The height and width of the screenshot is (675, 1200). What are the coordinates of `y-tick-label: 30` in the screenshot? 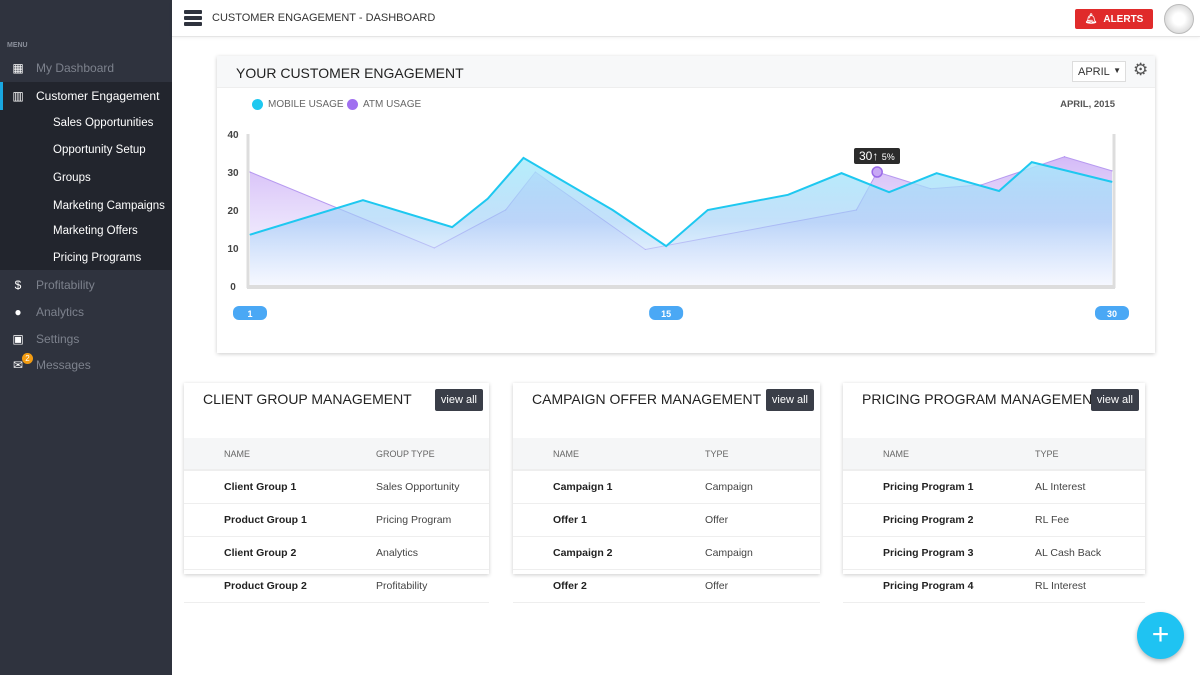 It's located at (233, 173).